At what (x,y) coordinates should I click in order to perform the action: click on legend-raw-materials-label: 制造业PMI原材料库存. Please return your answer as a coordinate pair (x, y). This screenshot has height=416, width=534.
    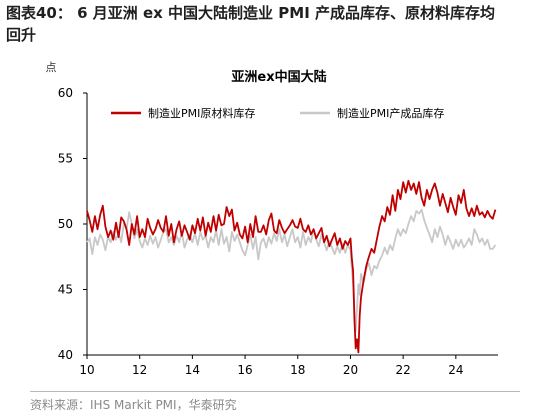
    Looking at the image, I should click on (201, 113).